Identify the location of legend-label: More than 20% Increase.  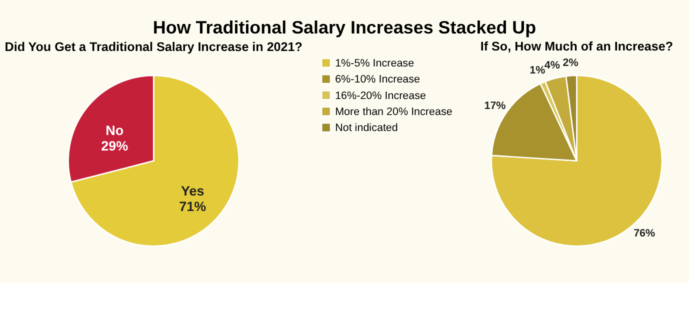
(393, 112).